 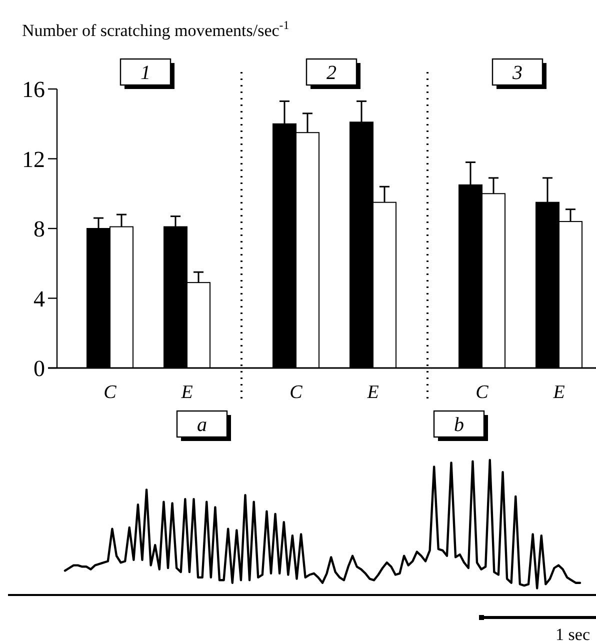 I want to click on y-tick-label: 0, so click(x=39, y=368).